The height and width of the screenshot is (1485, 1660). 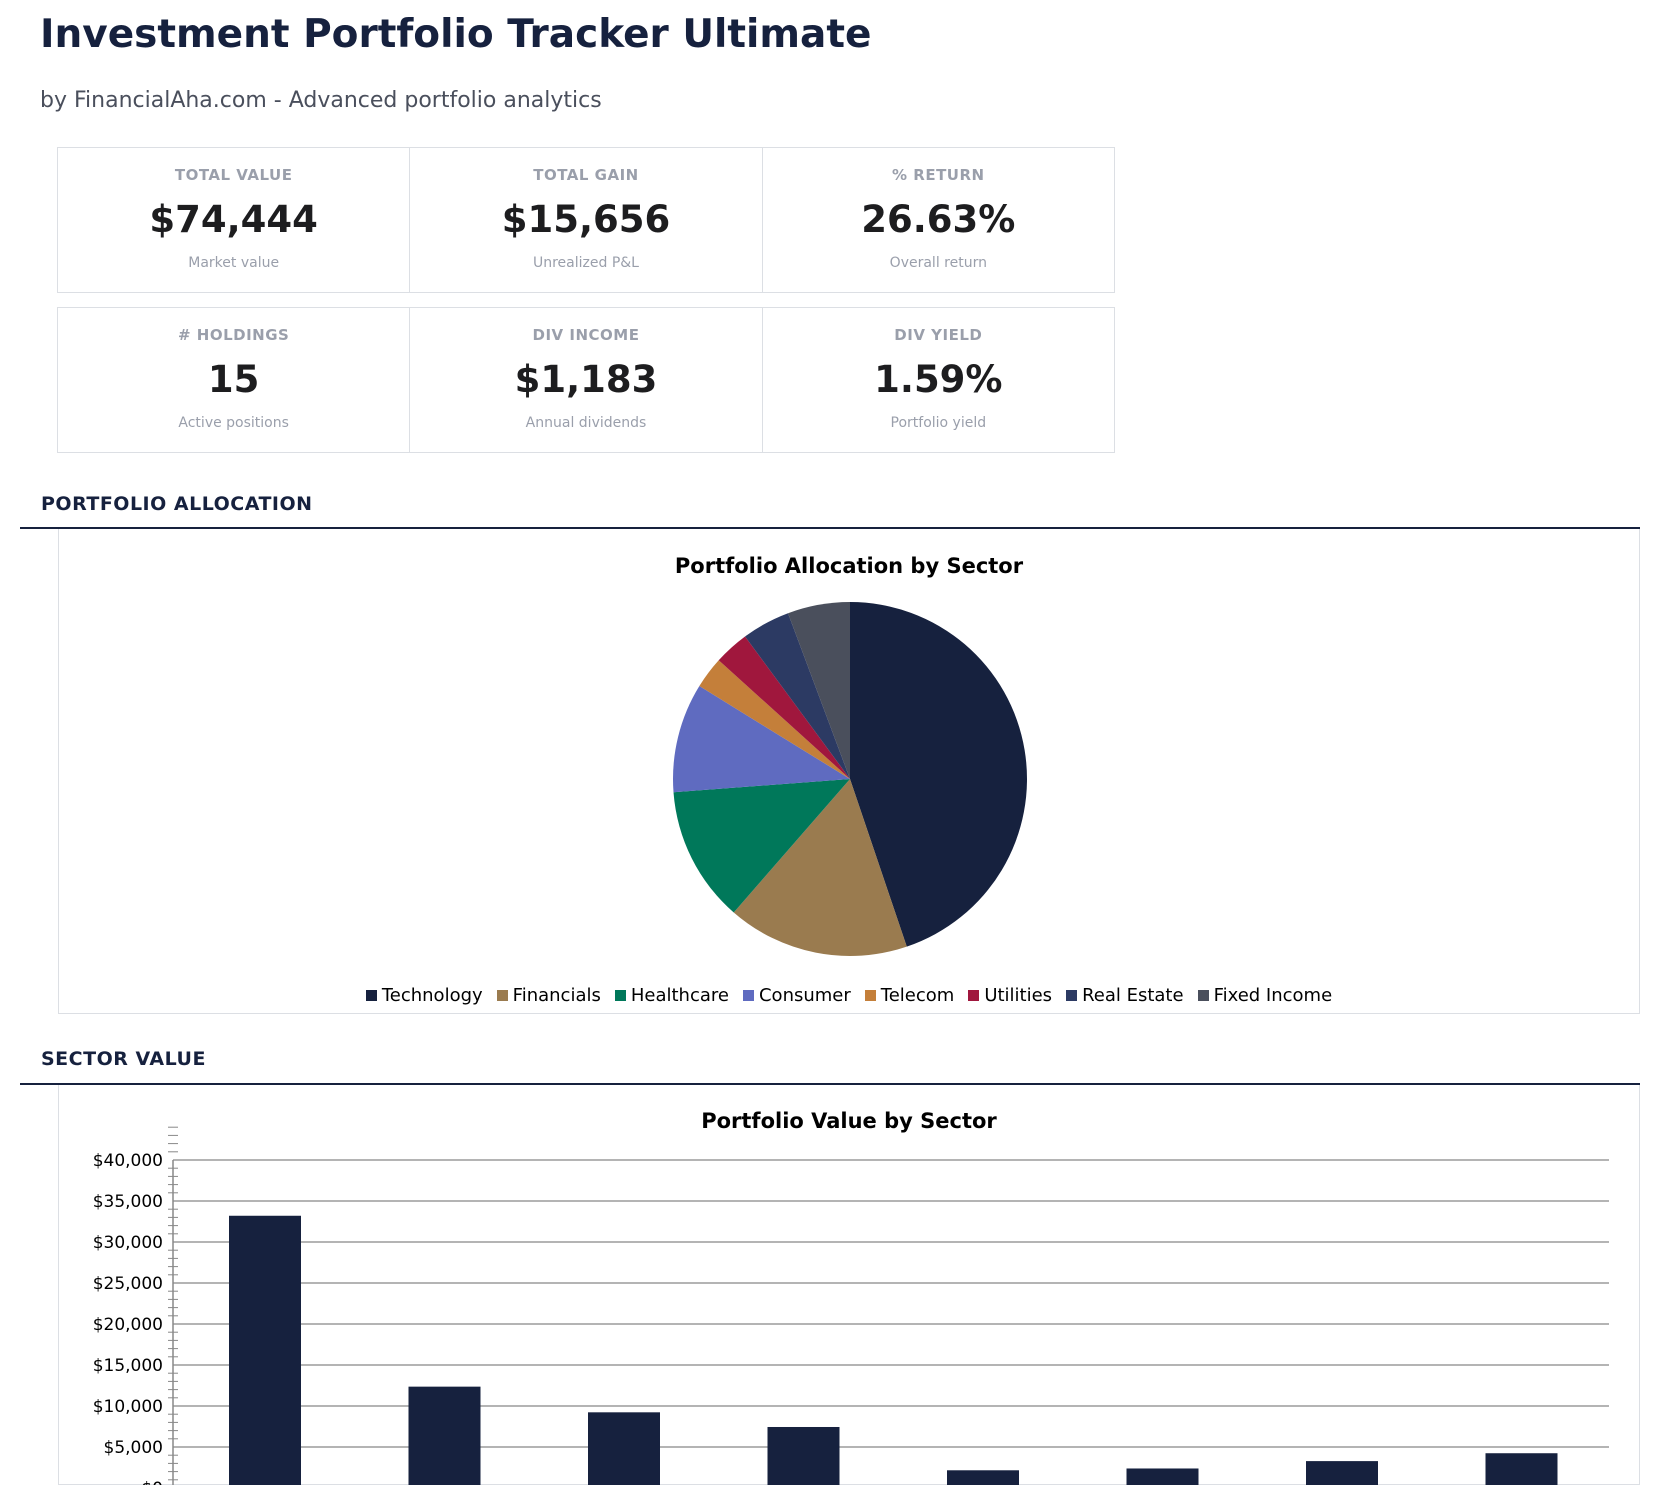 What do you see at coordinates (133, 1448) in the screenshot?
I see `y-tick-label: $5,000` at bounding box center [133, 1448].